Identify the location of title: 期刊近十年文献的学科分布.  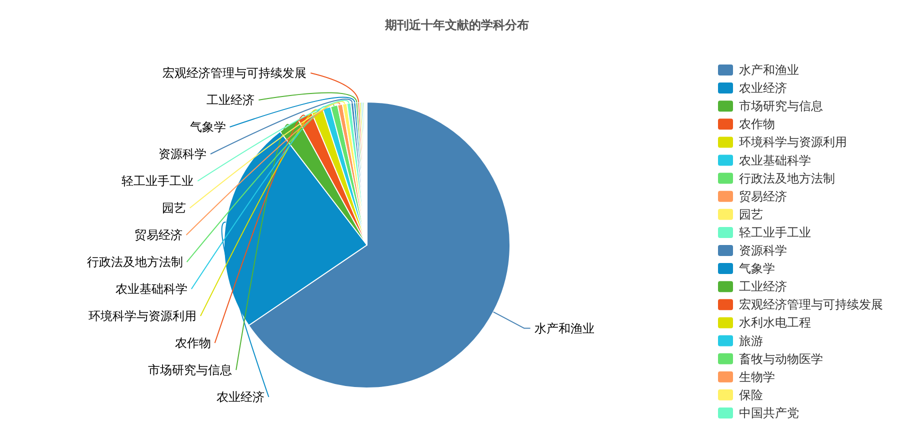
(457, 25).